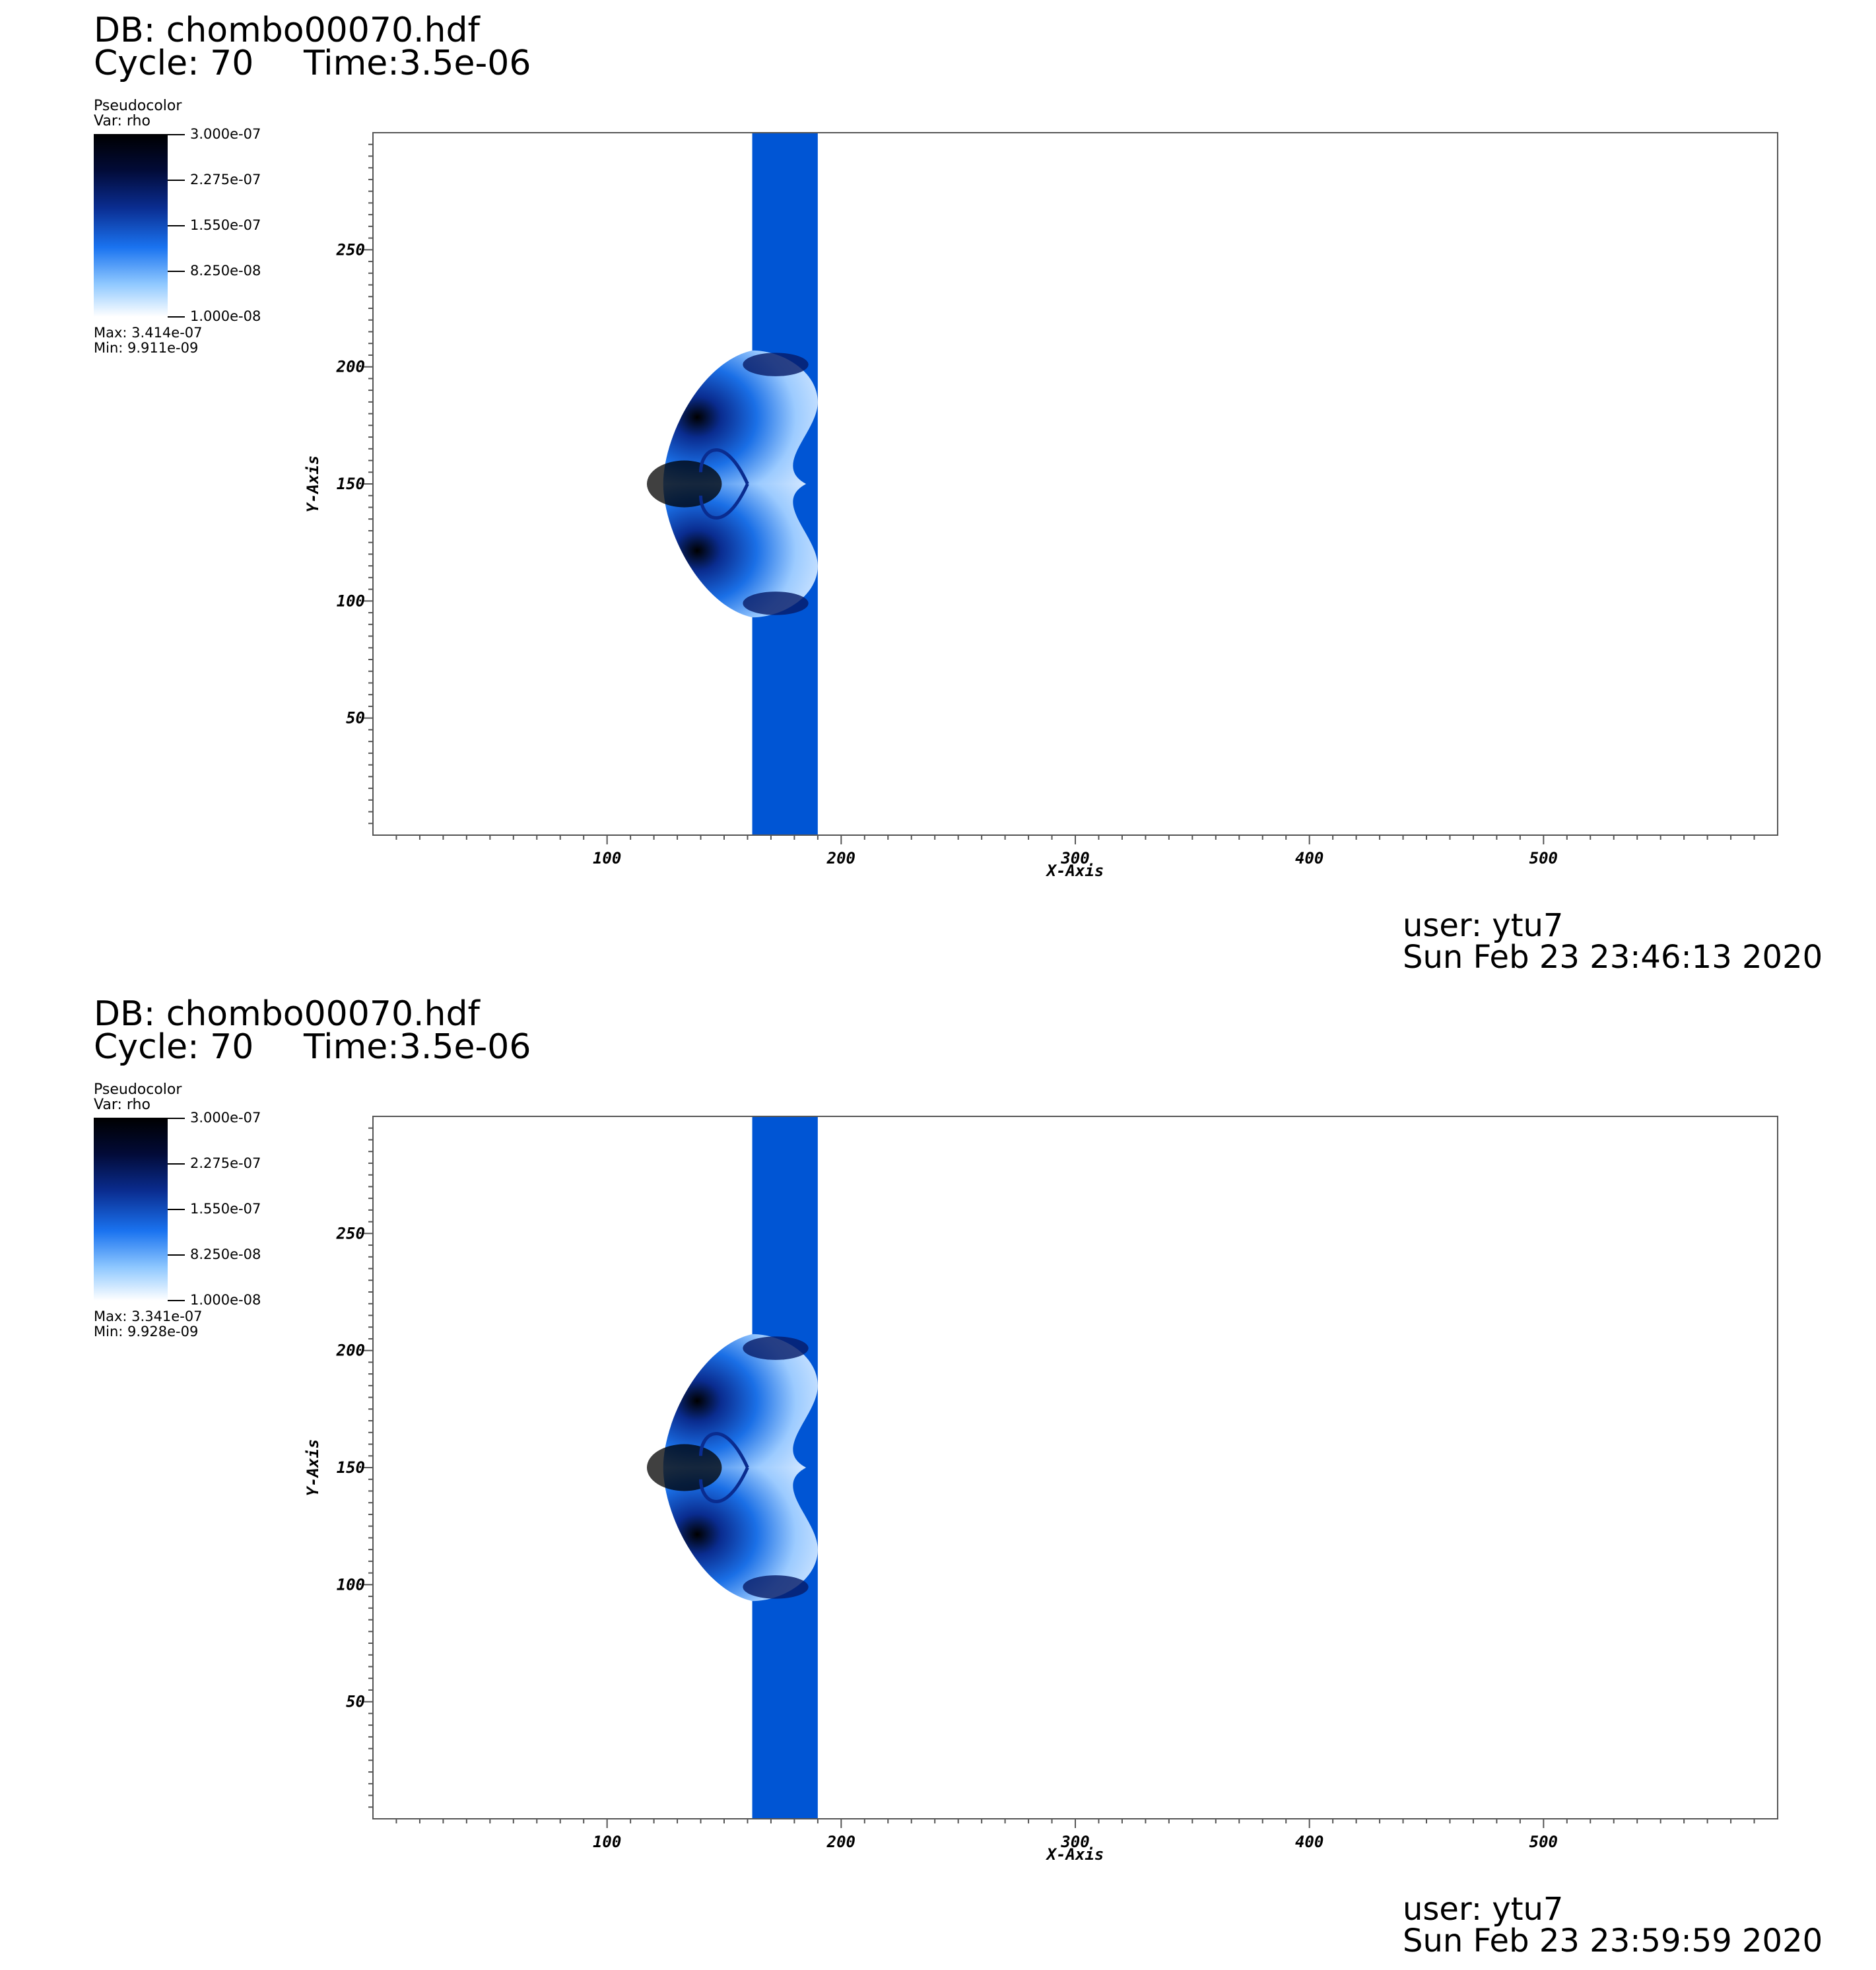 The width and height of the screenshot is (1876, 1970). I want to click on legend-max: Max: 3.341e-07, so click(148, 1316).